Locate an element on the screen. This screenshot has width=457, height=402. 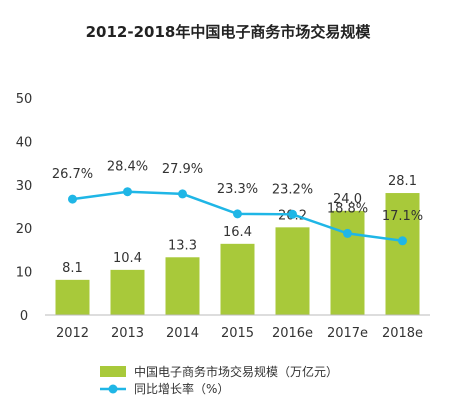
line-label-2014: 27.9% is located at coordinates (182, 169).